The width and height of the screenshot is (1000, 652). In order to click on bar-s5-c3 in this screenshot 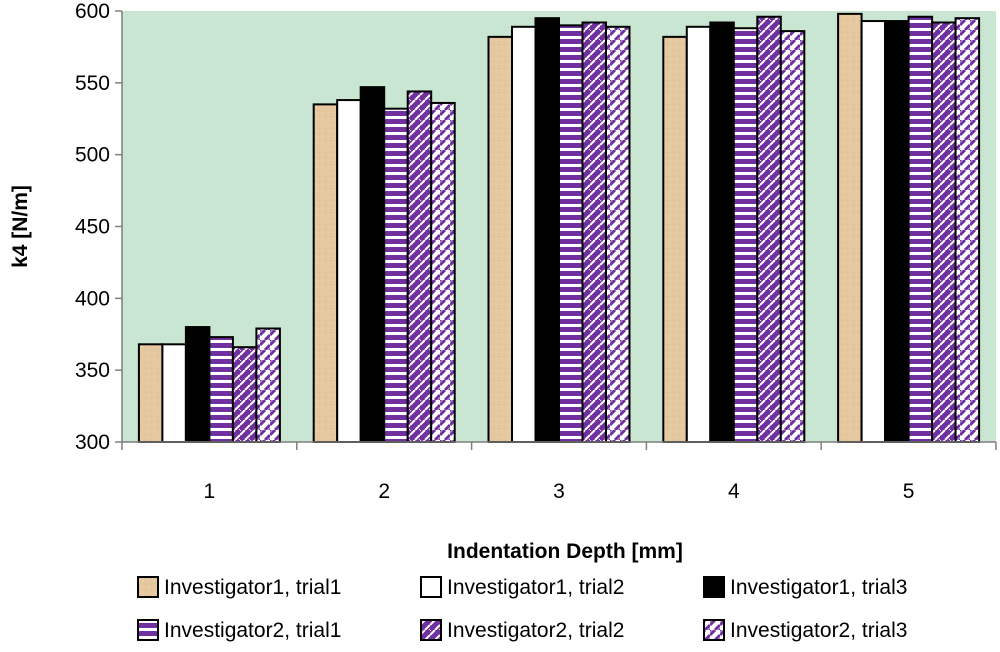, I will do `click(594, 232)`.